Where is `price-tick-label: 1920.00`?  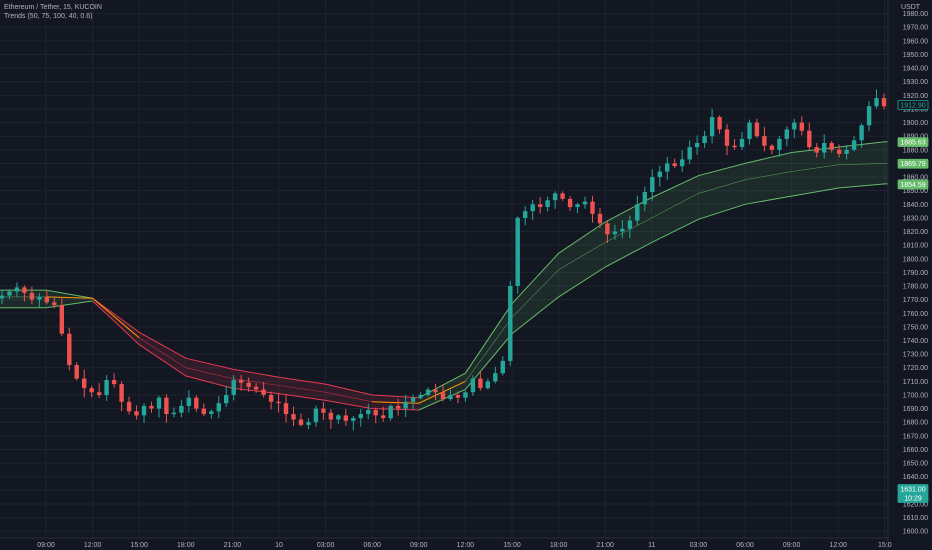
price-tick-label: 1920.00 is located at coordinates (915, 96).